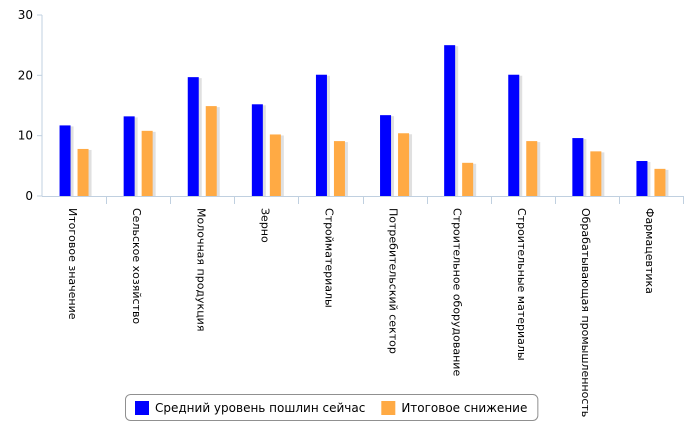 This screenshot has height=437, width=693. I want to click on legend-label: Итоговое снижение, so click(464, 408).